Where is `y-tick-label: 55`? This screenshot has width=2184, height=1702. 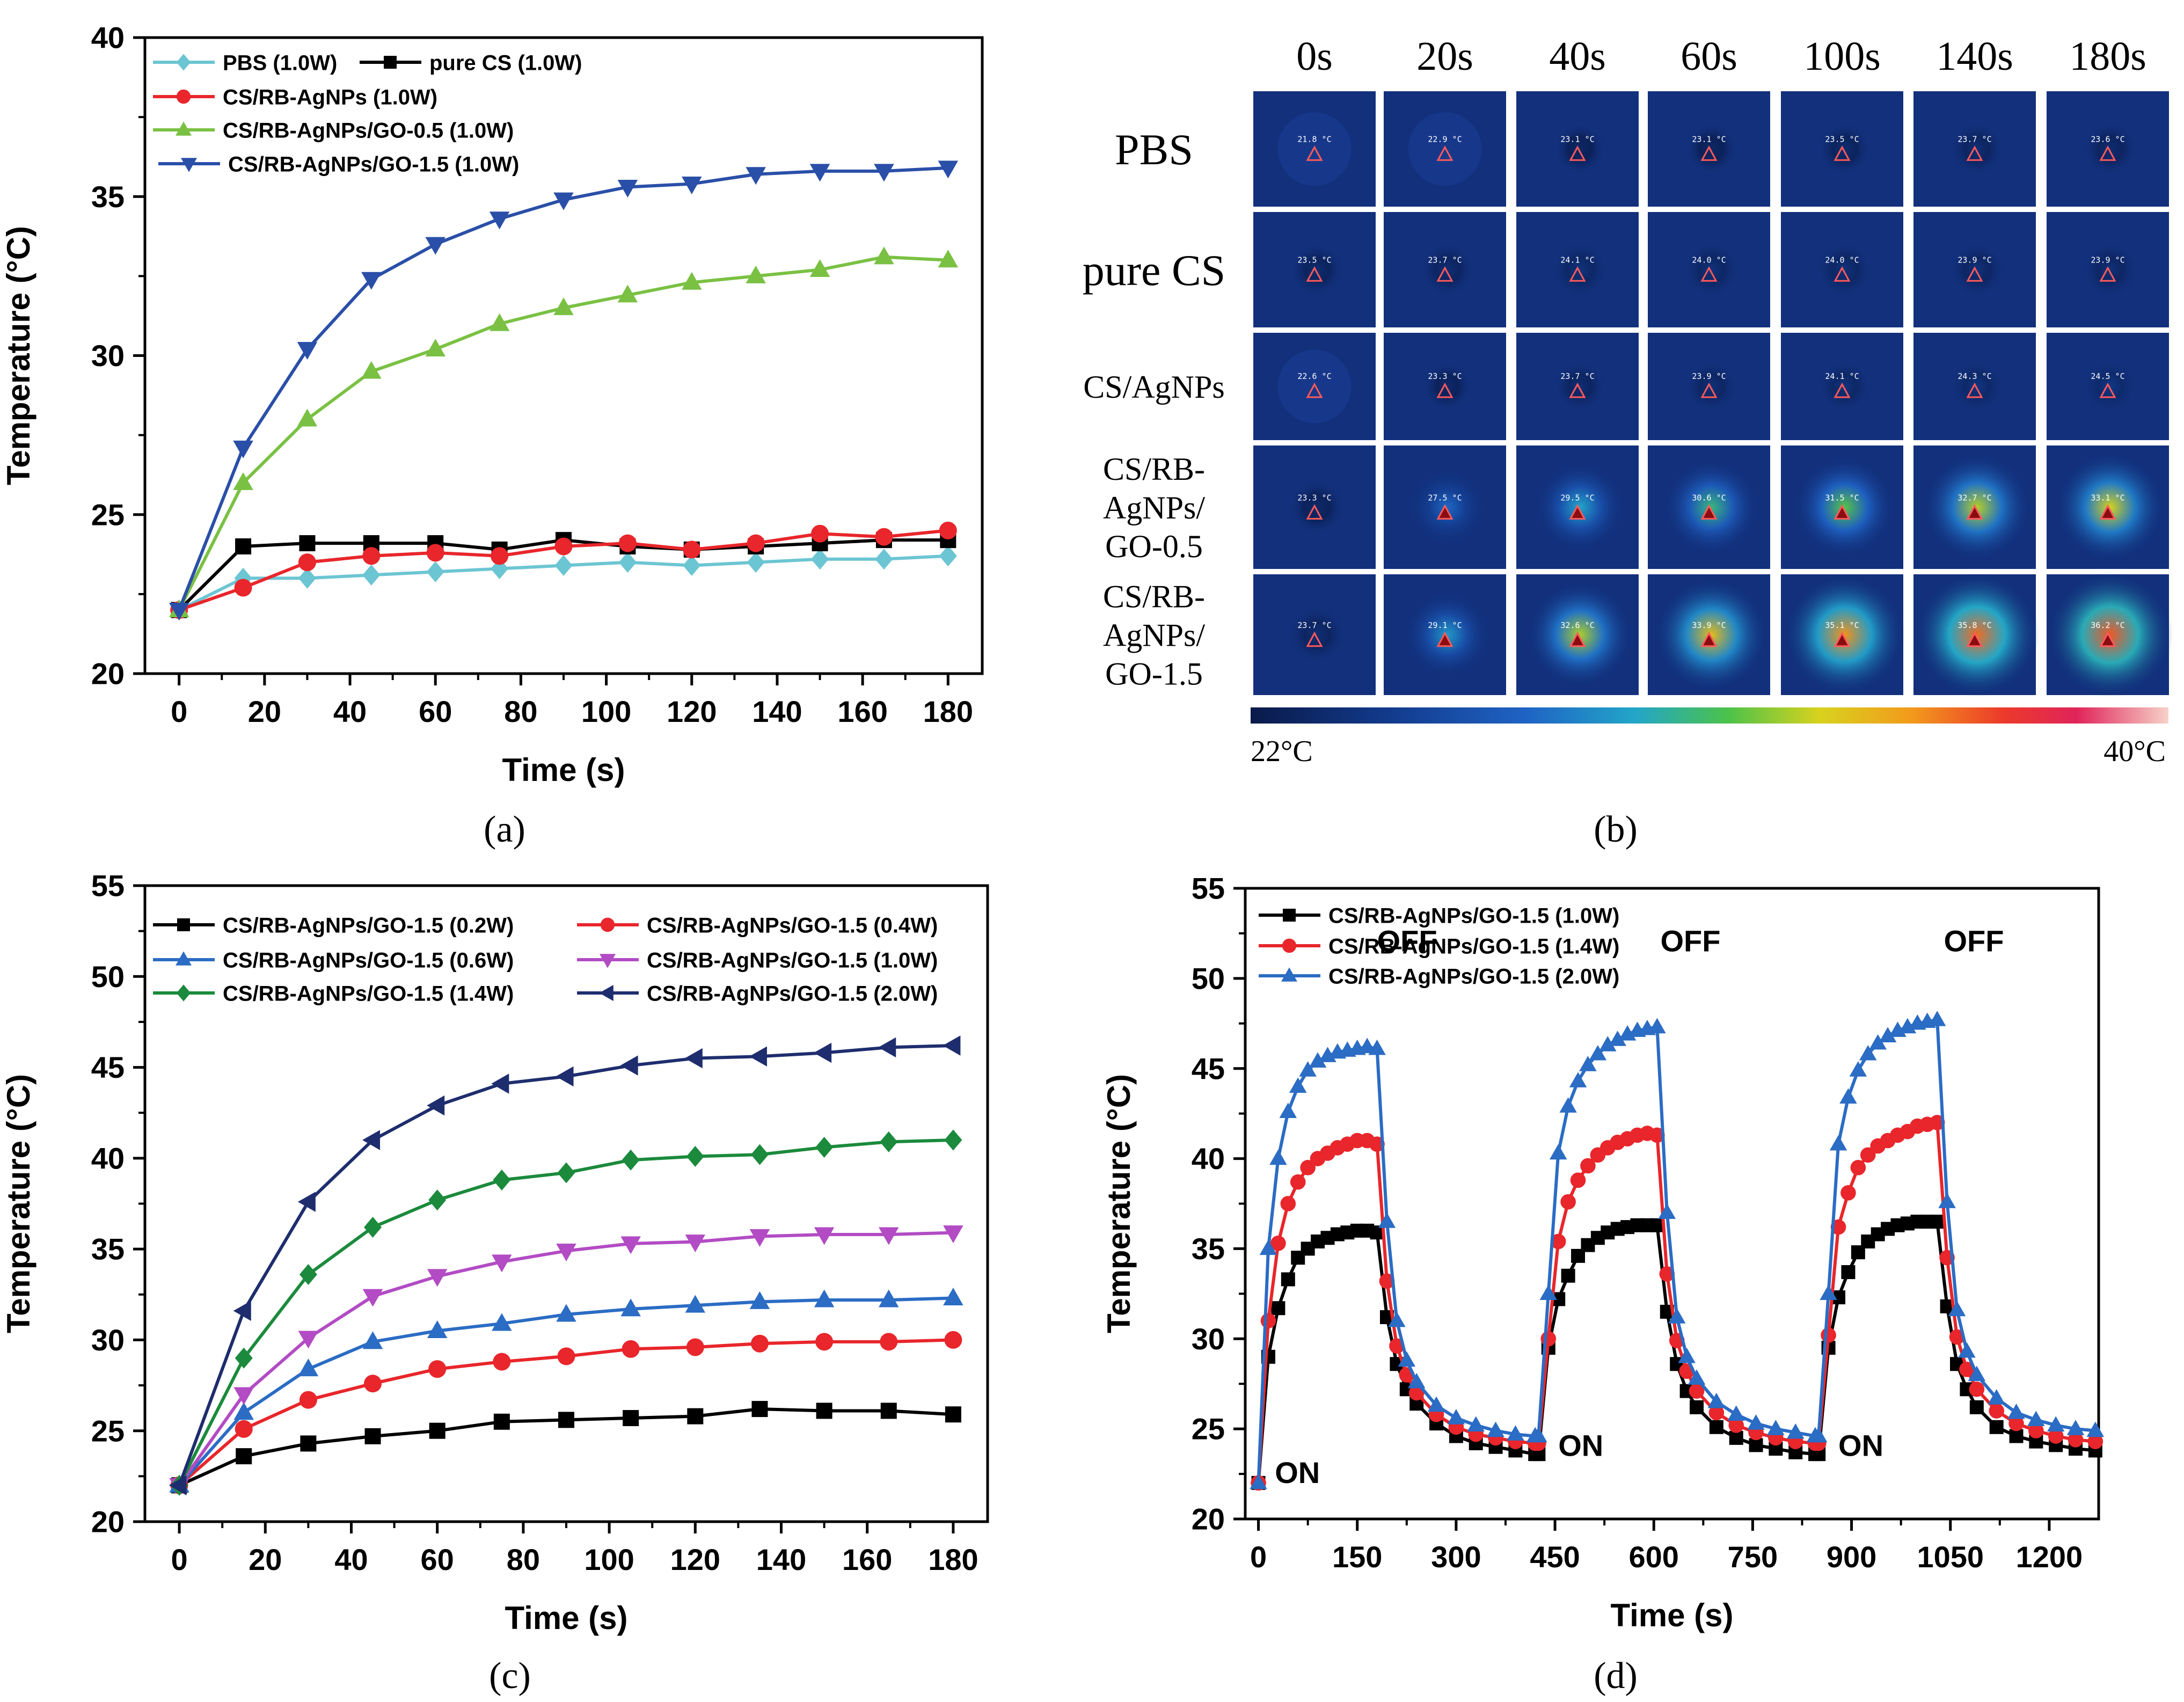
y-tick-label: 55 is located at coordinates (108, 886).